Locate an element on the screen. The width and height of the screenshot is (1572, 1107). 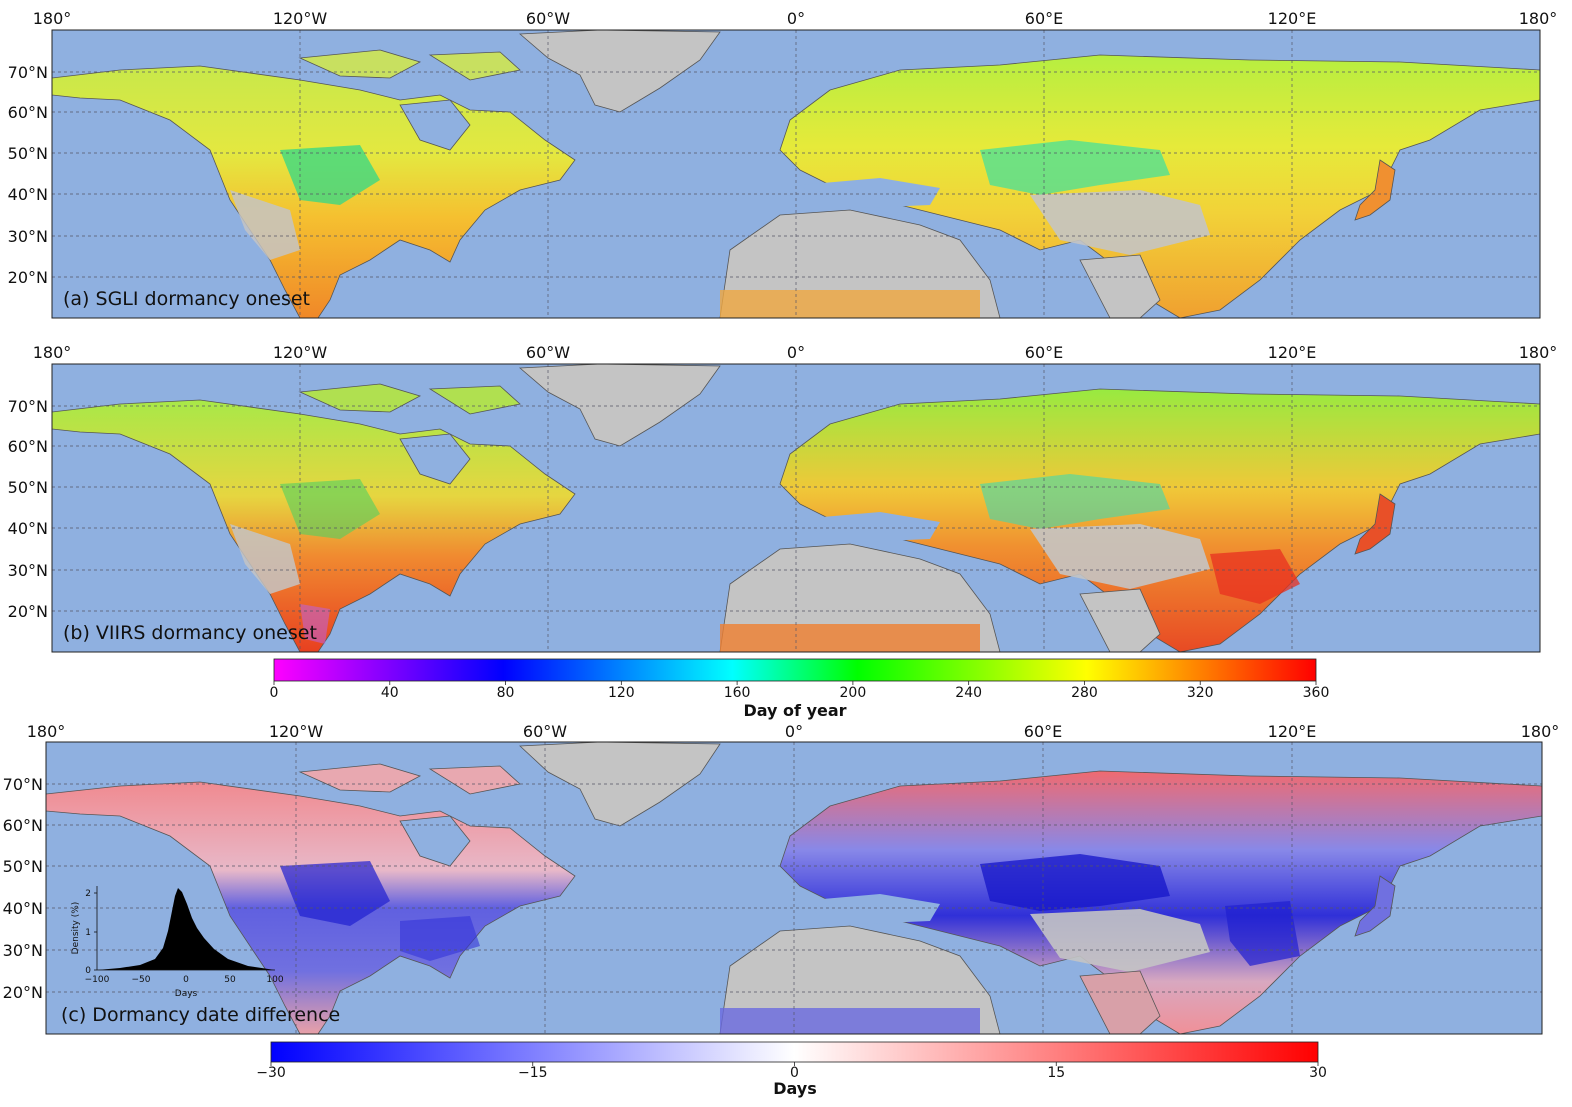
inset-xtick: 100 is located at coordinates (274, 980).